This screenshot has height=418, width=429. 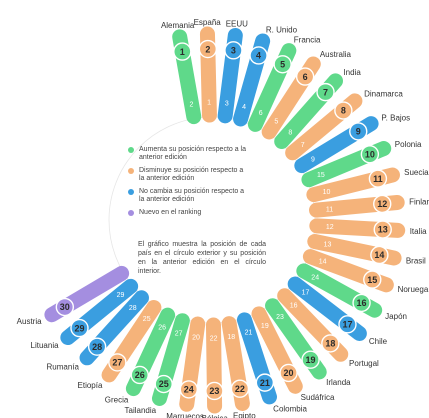 What do you see at coordinates (193, 244) in the screenshot?
I see `note-line-1: El gráfico muestra la posición de` at bounding box center [193, 244].